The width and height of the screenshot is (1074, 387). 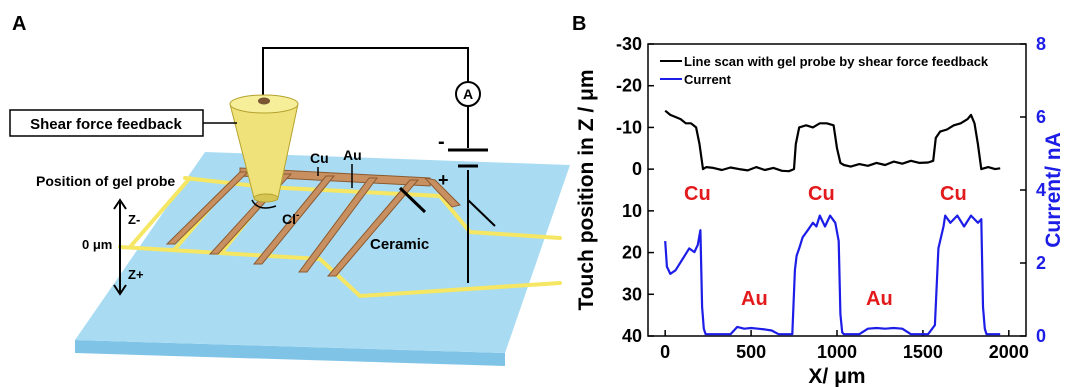 I want to click on y-right-tick-label: 2, so click(x=1041, y=263).